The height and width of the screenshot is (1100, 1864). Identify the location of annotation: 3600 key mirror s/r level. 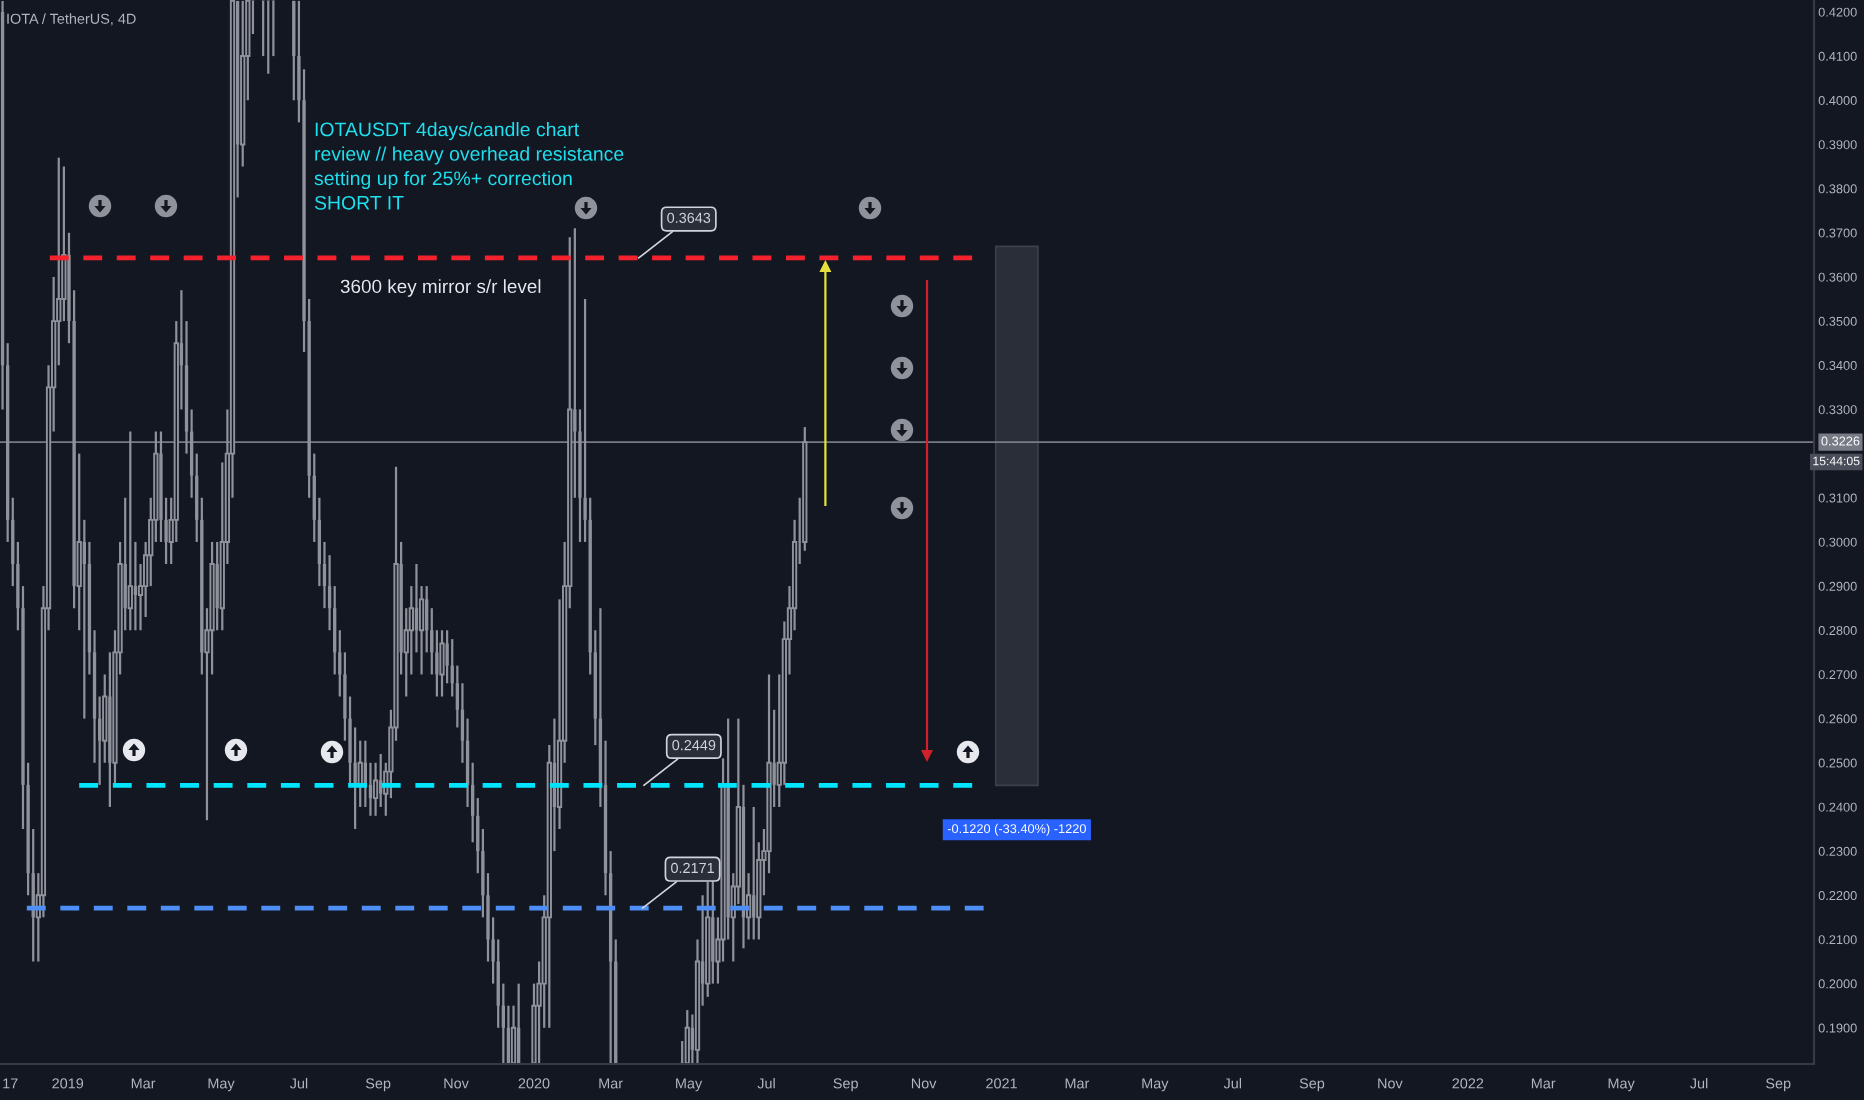
(440, 288).